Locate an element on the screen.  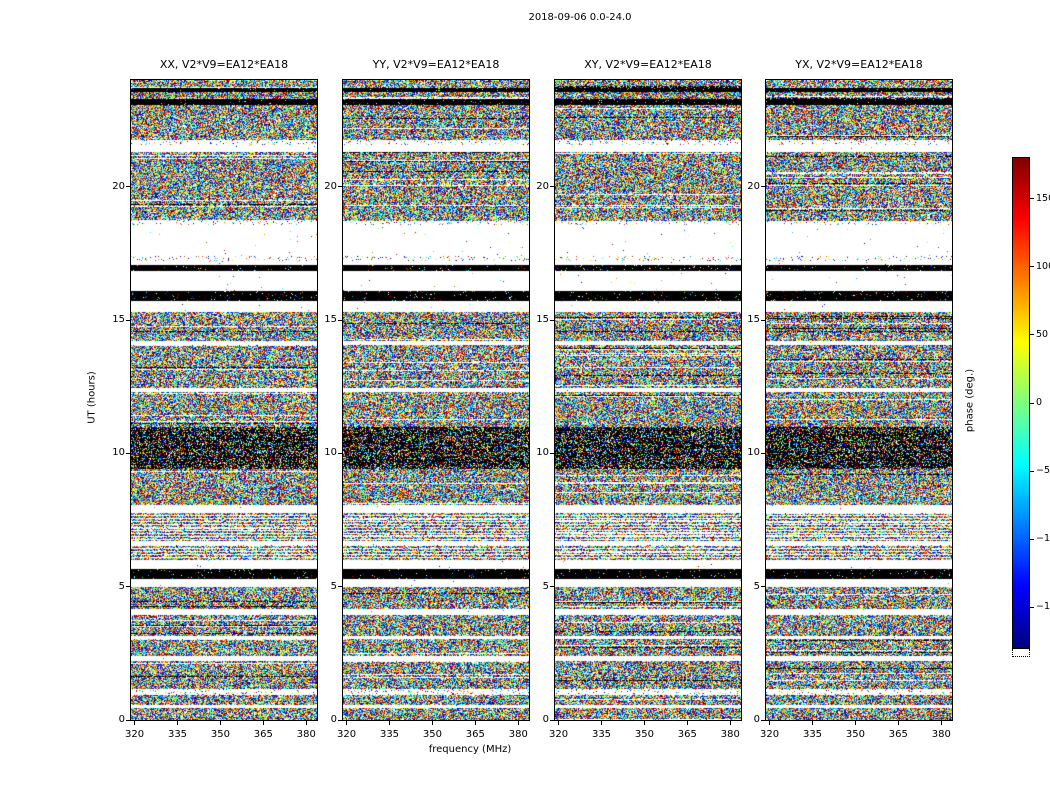
figure-suptitle: 2018-09-06 0.0-24.0 is located at coordinates (580, 17).